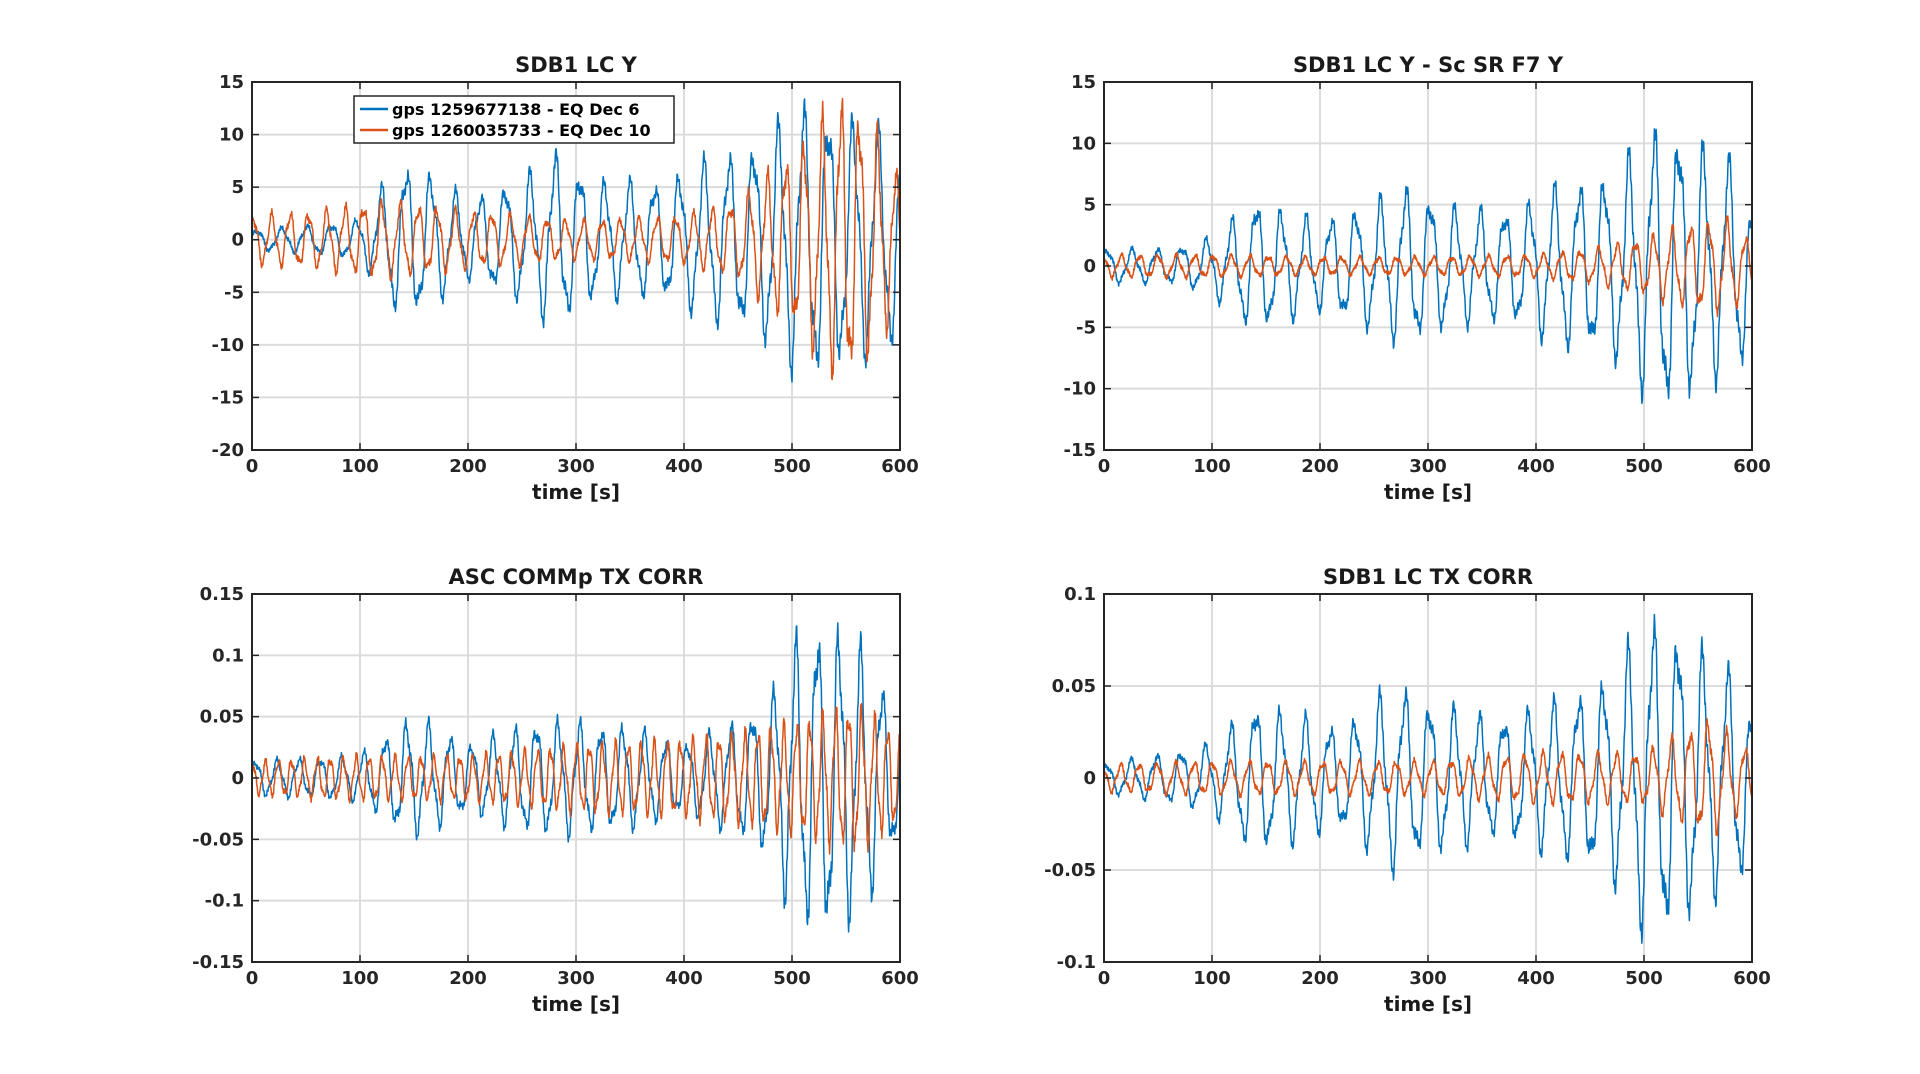 The image size is (1920, 1074). Describe the element at coordinates (576, 577) in the screenshot. I see `chart-title: ASC COMMp TX CORR` at that location.